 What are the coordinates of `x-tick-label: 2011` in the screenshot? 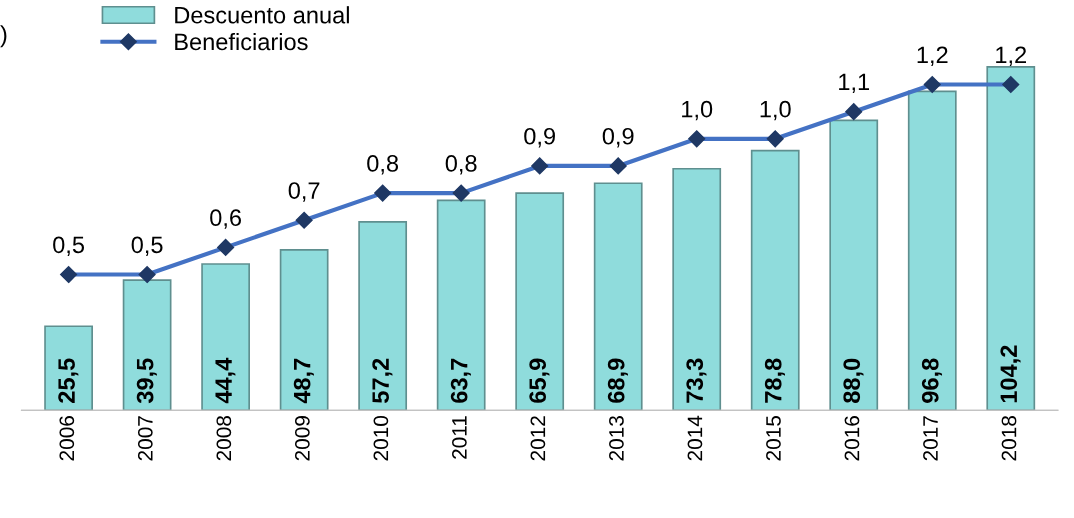 It's located at (459, 437).